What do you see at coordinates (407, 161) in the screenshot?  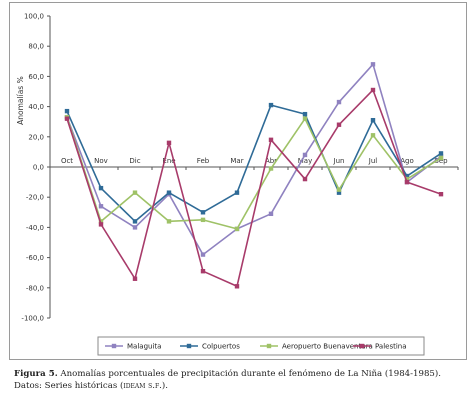 I see `x-tick-label: Ago` at bounding box center [407, 161].